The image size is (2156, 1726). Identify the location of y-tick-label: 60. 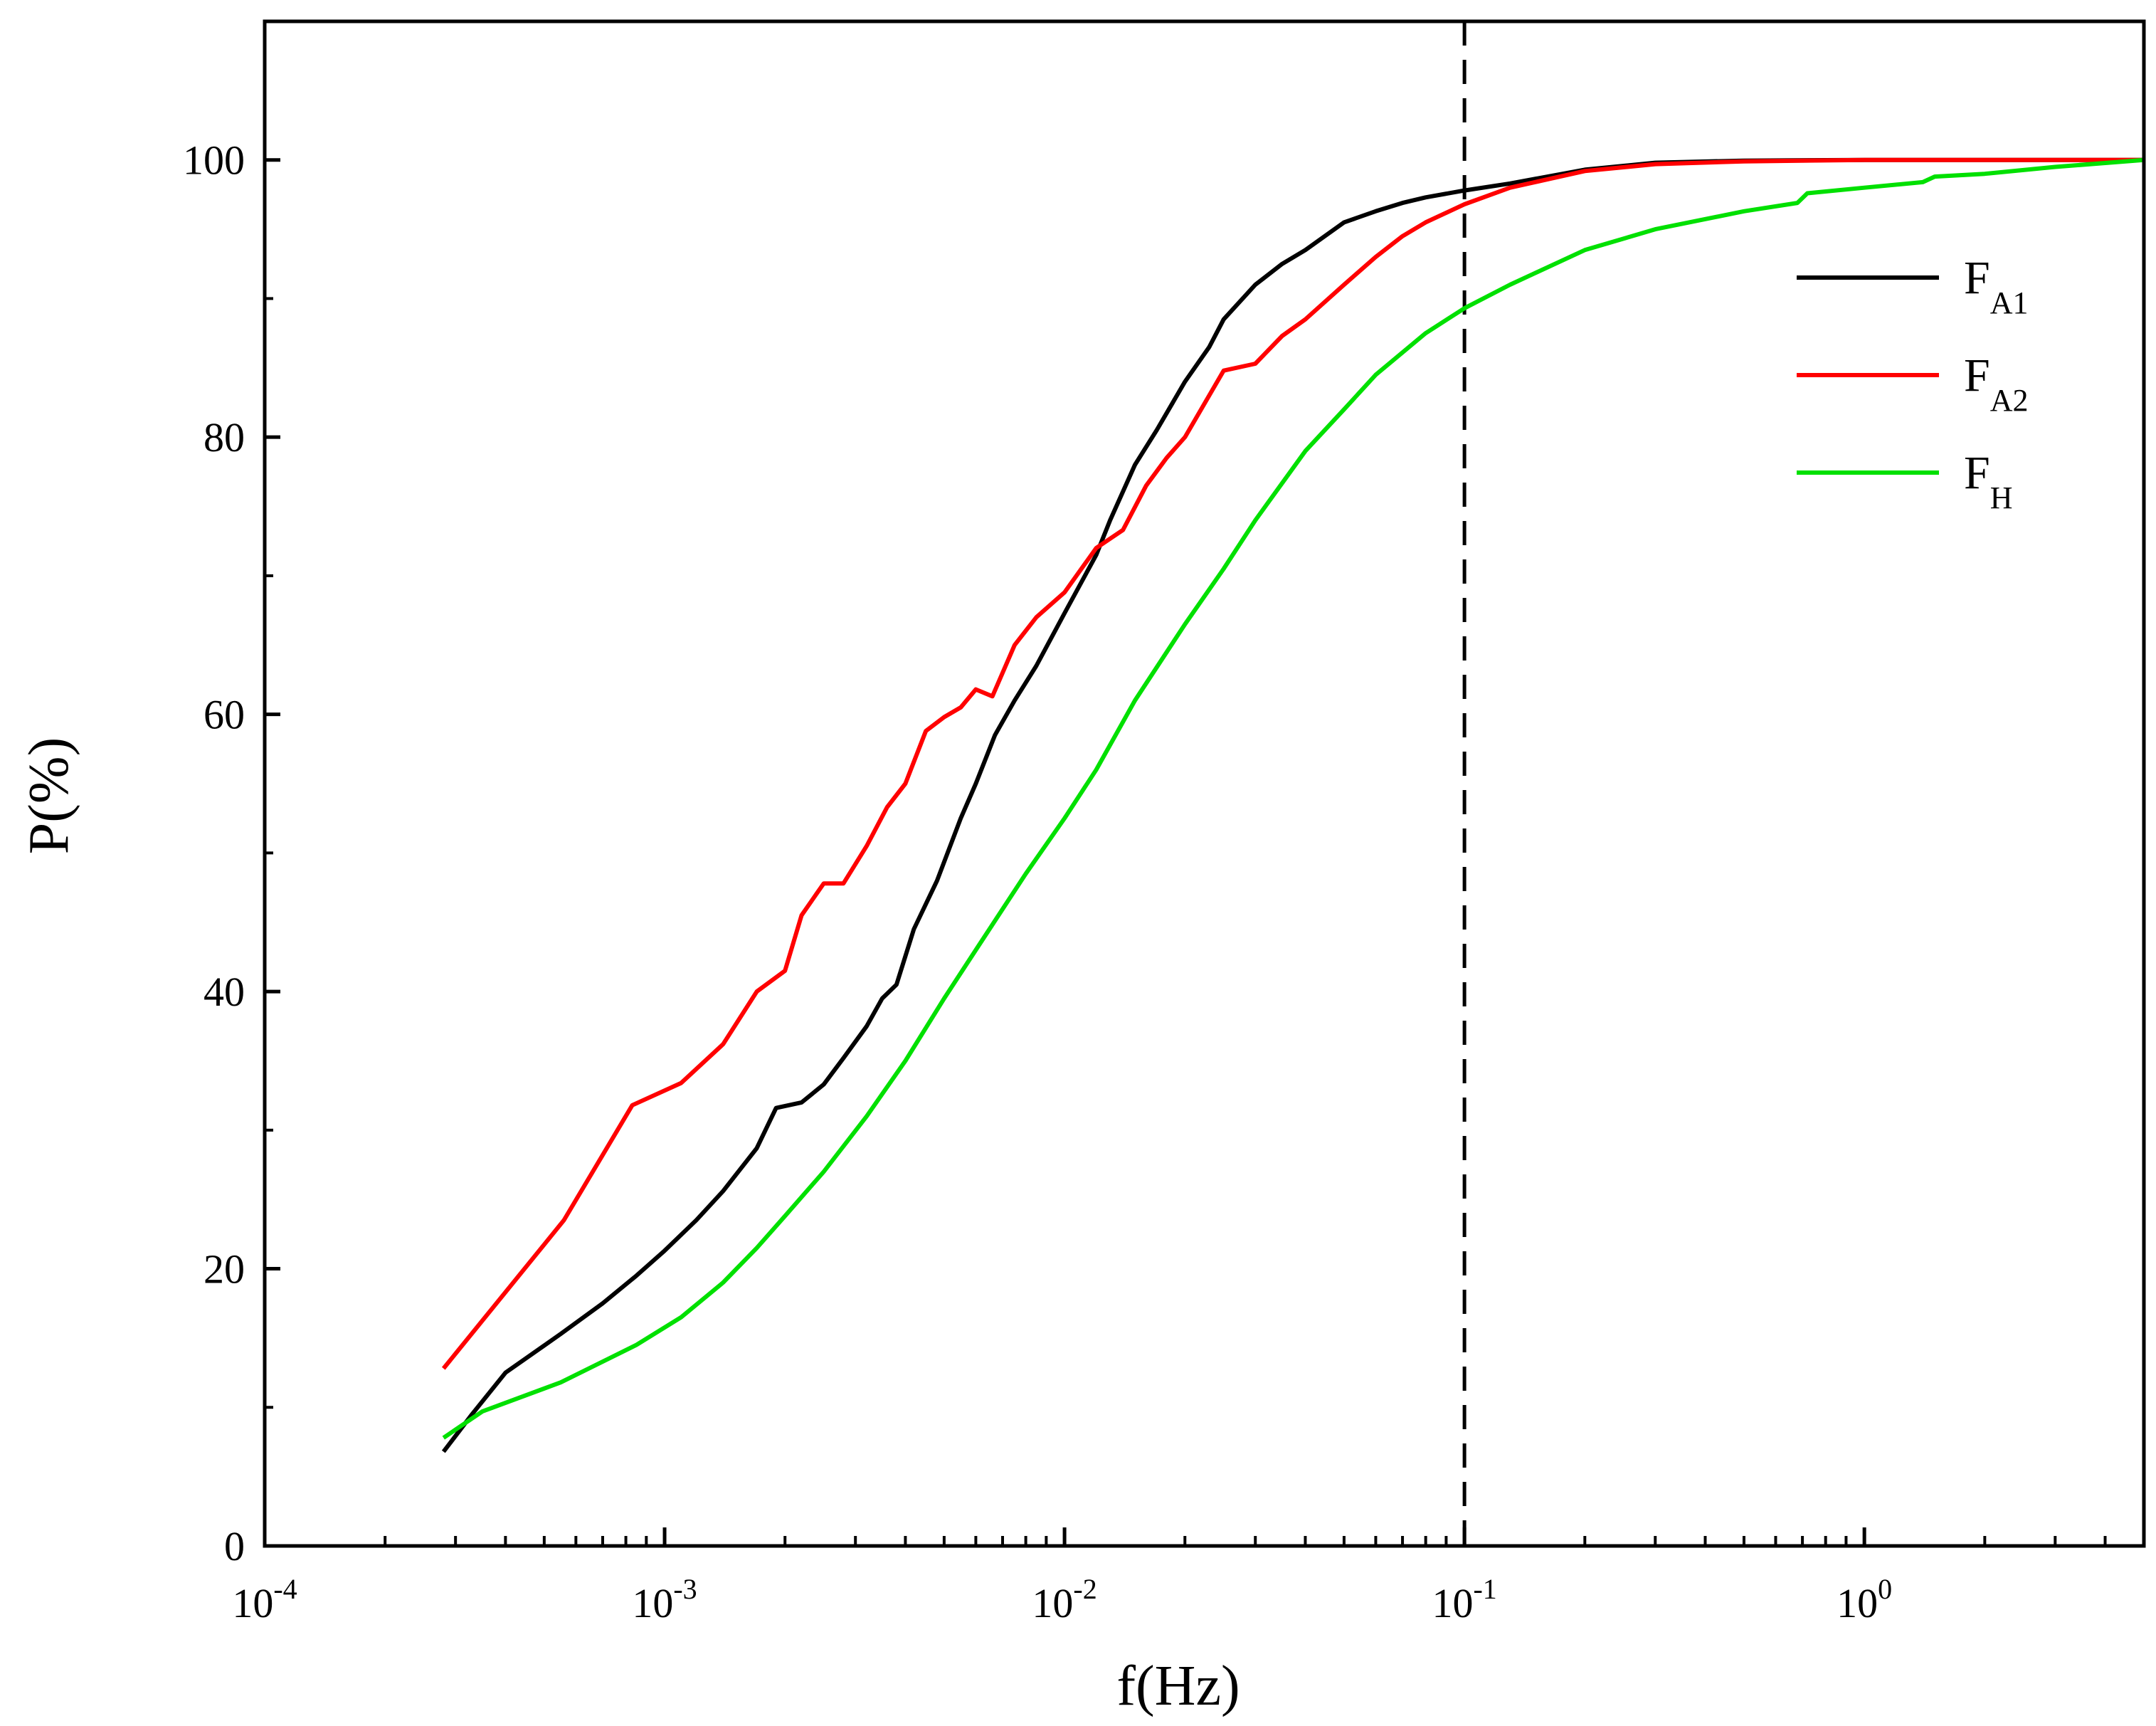
(225, 715).